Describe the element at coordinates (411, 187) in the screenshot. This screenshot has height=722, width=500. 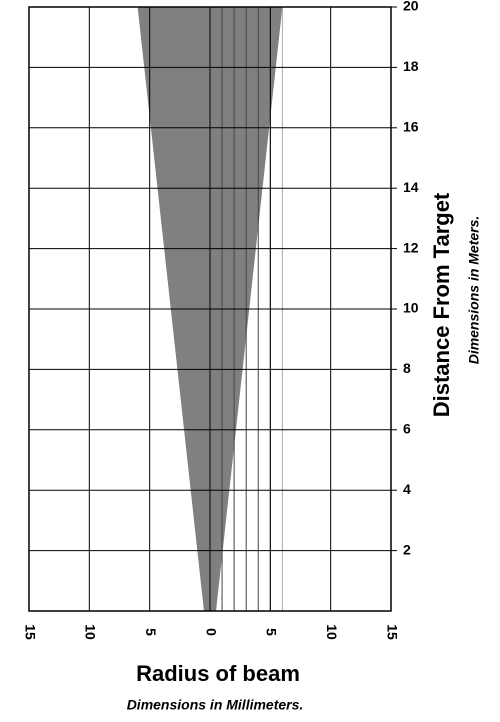
I see `y-tick-label: 14` at that location.